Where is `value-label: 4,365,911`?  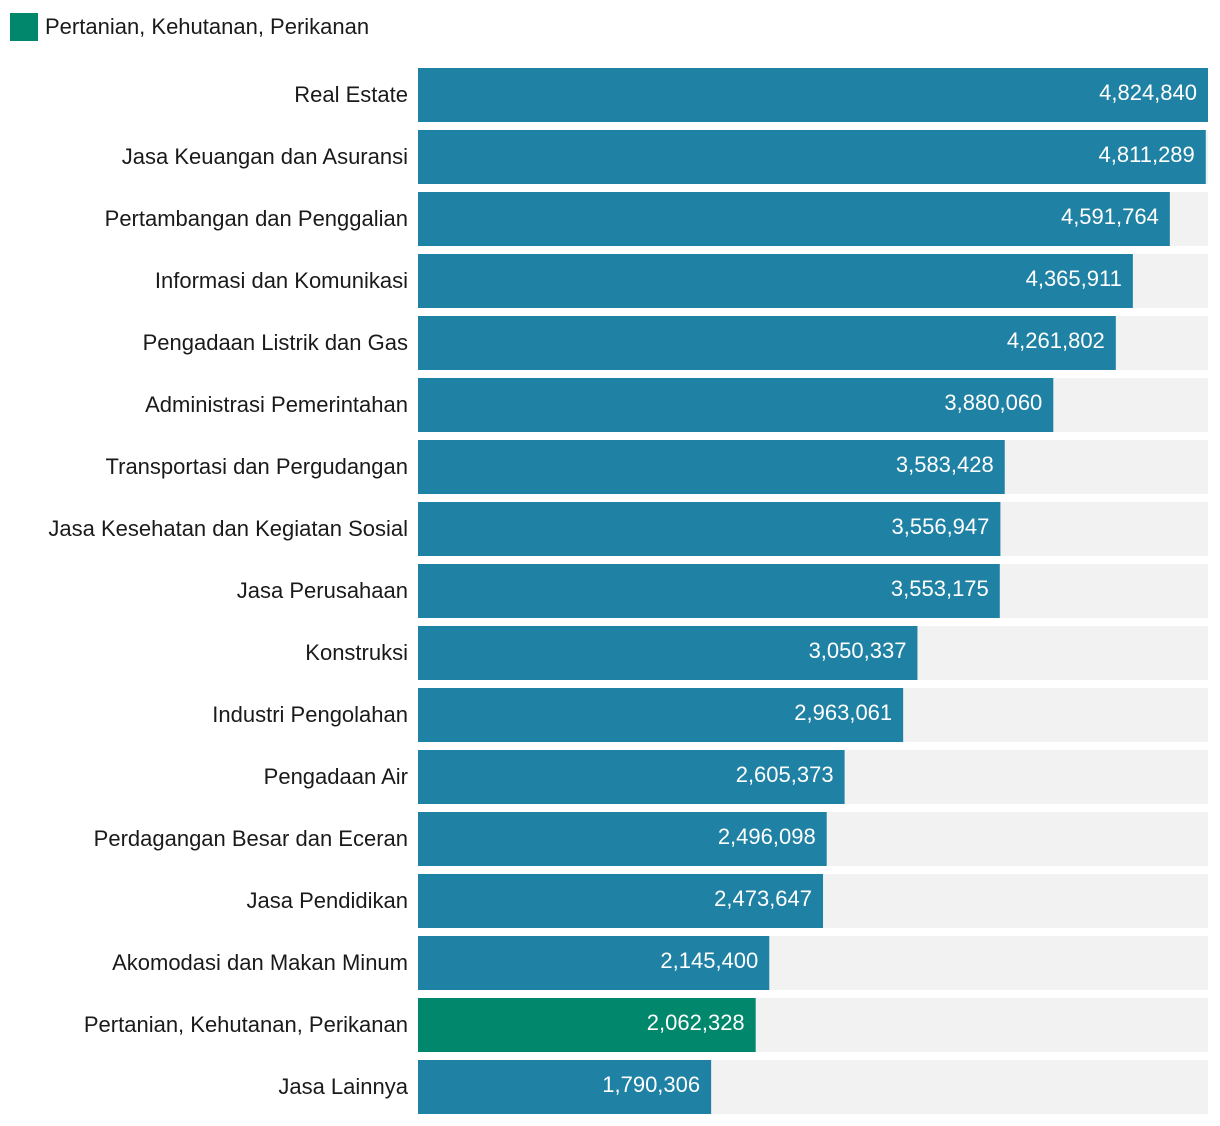 value-label: 4,365,911 is located at coordinates (1074, 278).